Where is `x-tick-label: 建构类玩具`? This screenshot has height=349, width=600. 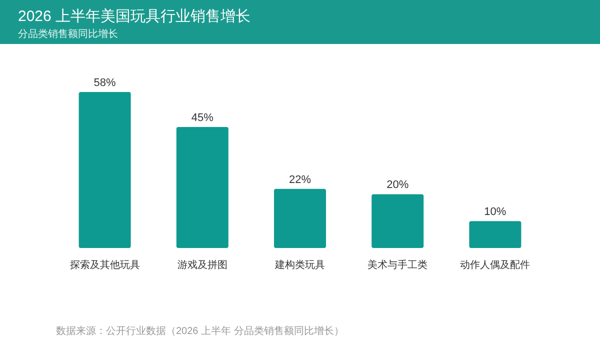 x-tick-label: 建构类玩具 is located at coordinates (299, 265).